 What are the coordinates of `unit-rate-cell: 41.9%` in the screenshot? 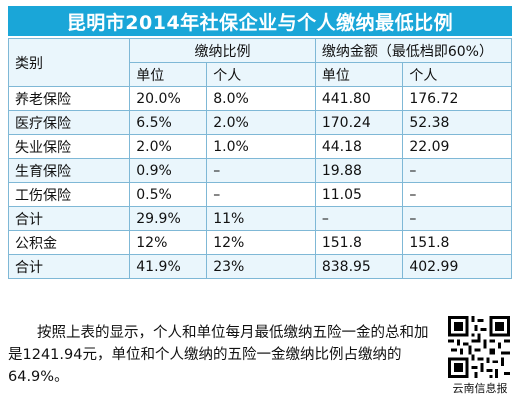 It's located at (168, 266).